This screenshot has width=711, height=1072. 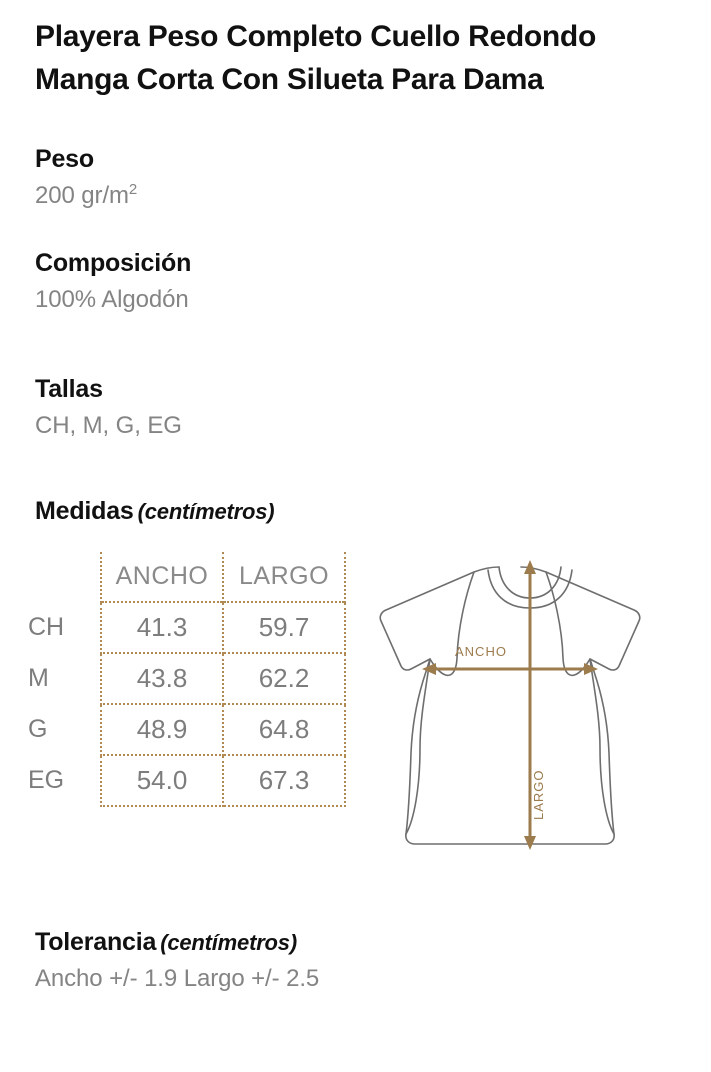 What do you see at coordinates (228, 942) in the screenshot?
I see `tolerancia-heading-unit: (centímetros)` at bounding box center [228, 942].